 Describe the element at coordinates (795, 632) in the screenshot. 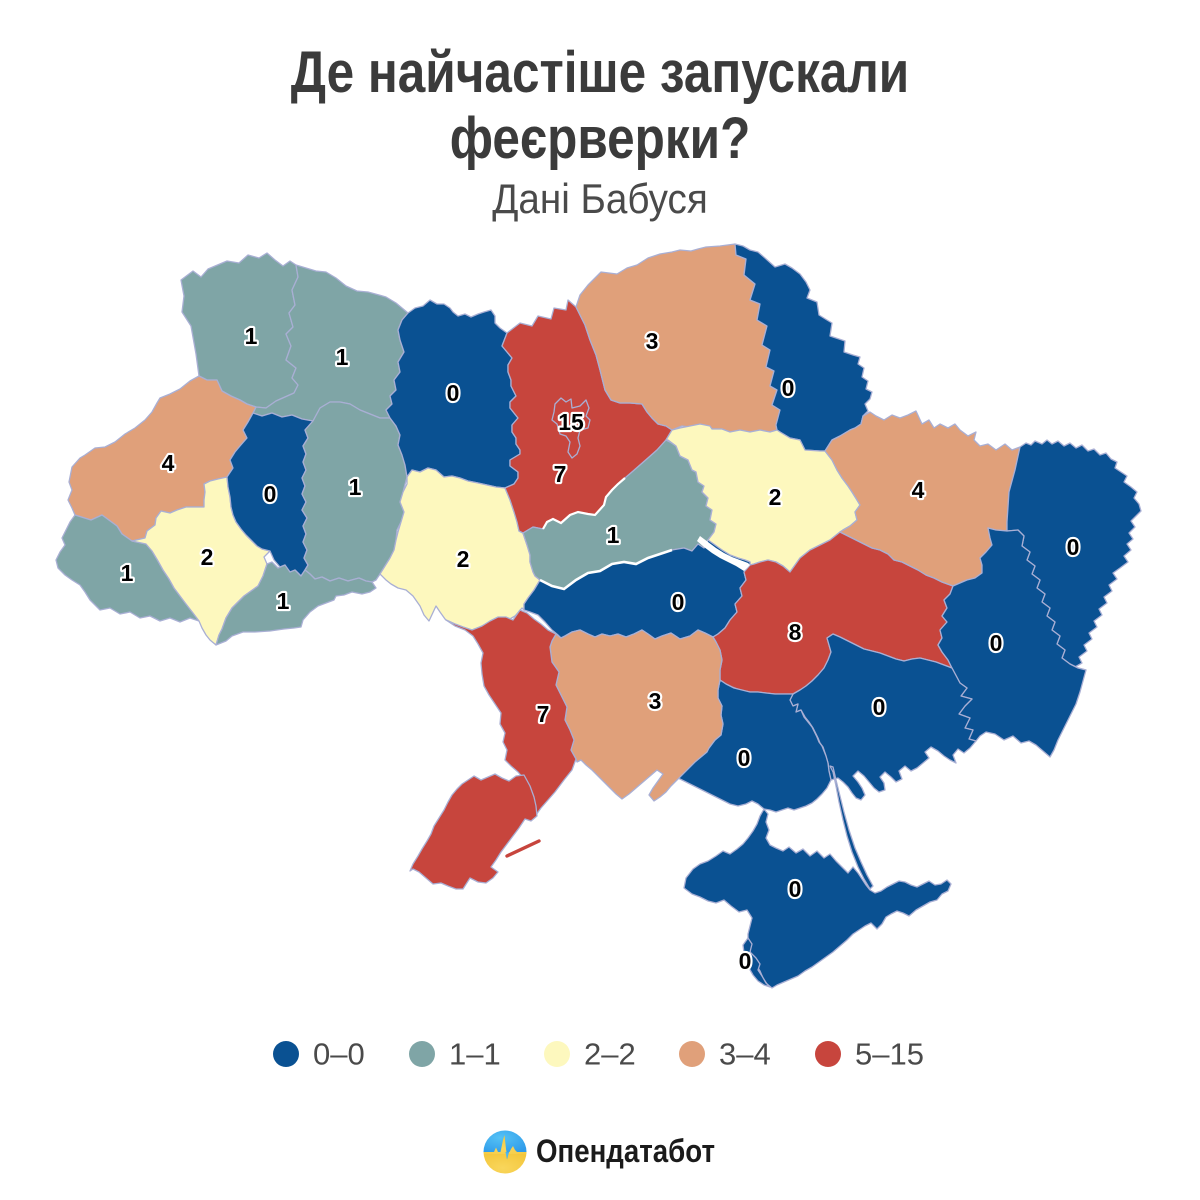

I see `svg-text: 8` at that location.